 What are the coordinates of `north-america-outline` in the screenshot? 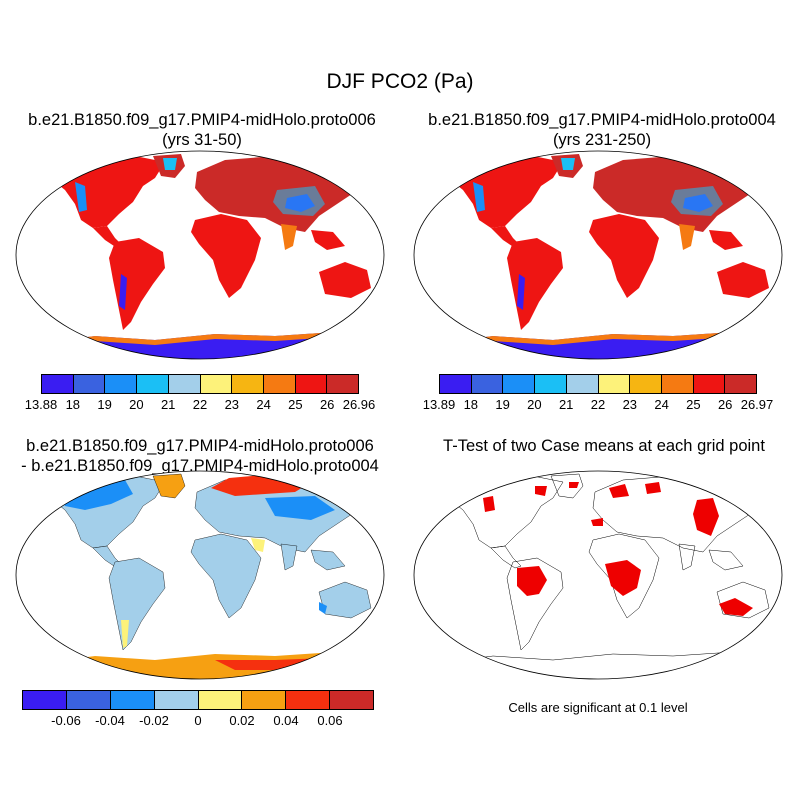 It's located at (507, 512).